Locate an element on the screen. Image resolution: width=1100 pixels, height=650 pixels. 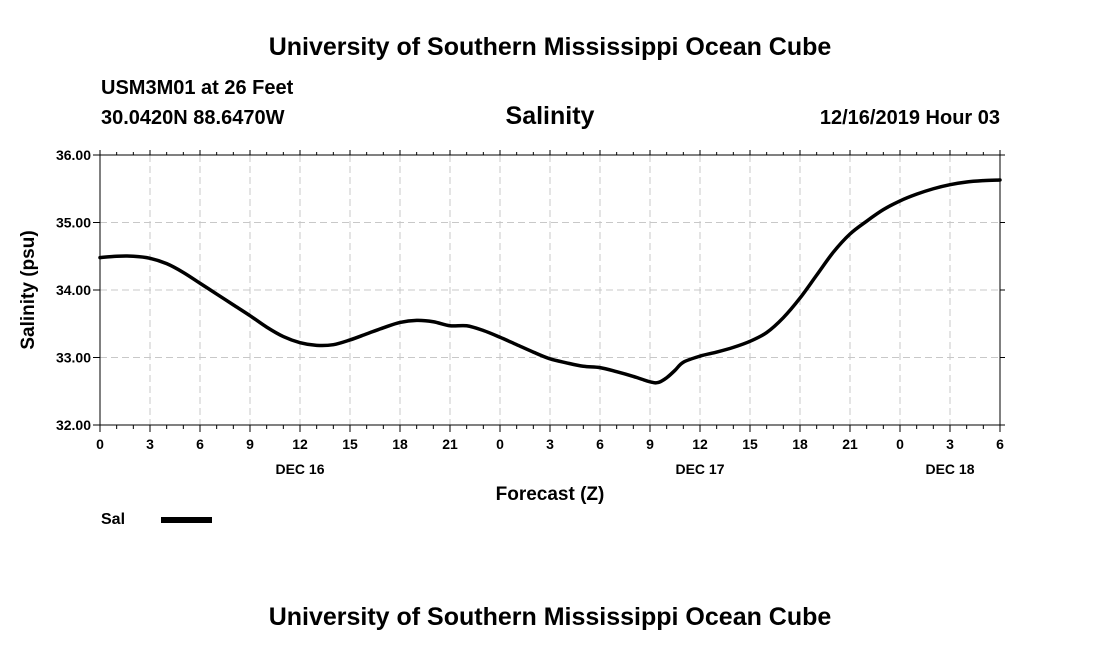
y-tick-labels: 32.00 33.00 34.00 35.00 36.00 is located at coordinates (73, 290).